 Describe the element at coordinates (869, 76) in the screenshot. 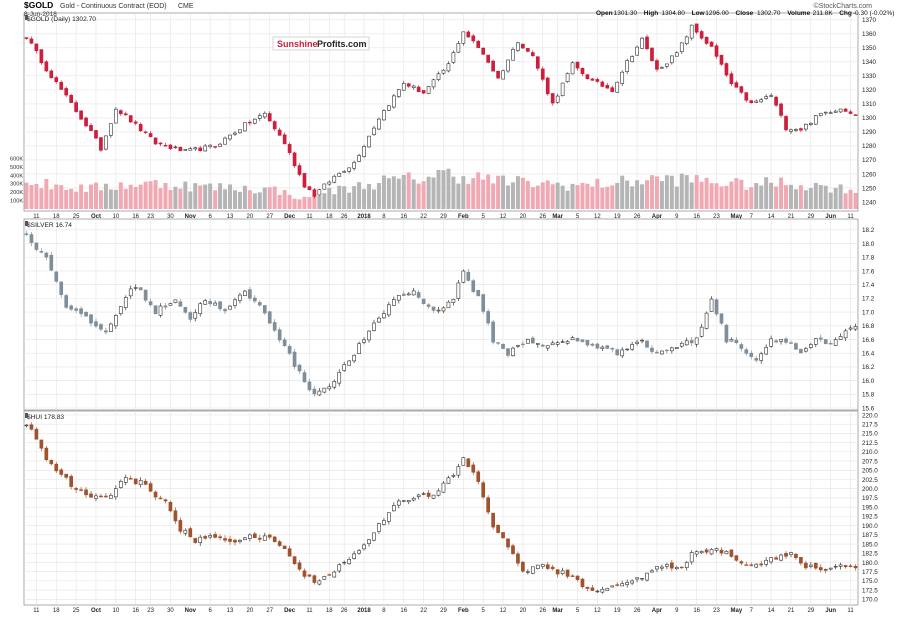

I see `gold-y-tick-label: 1330` at that location.